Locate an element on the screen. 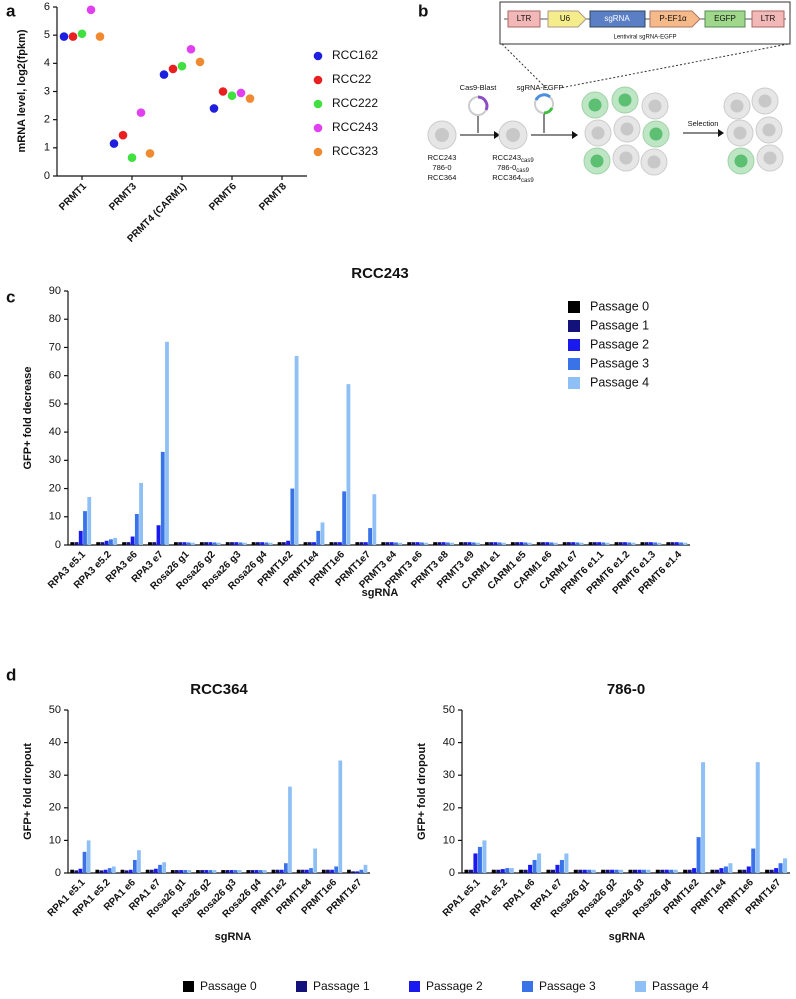 The width and height of the screenshot is (796, 999). y-tick-label: 0 is located at coordinates (452, 873).